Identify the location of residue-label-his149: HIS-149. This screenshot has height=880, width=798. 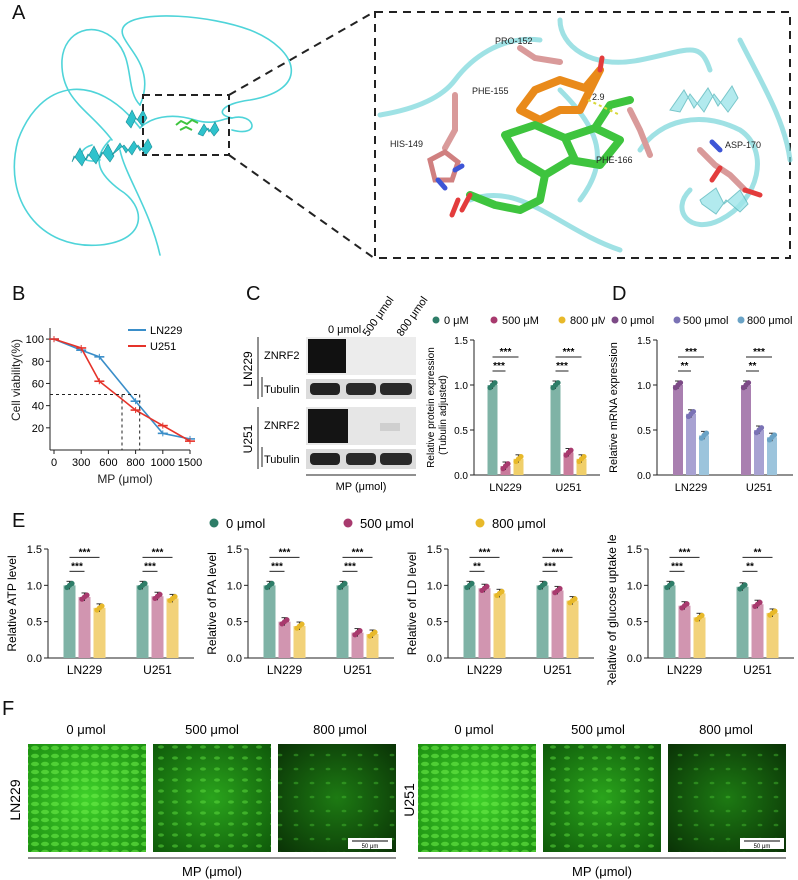
(406, 144).